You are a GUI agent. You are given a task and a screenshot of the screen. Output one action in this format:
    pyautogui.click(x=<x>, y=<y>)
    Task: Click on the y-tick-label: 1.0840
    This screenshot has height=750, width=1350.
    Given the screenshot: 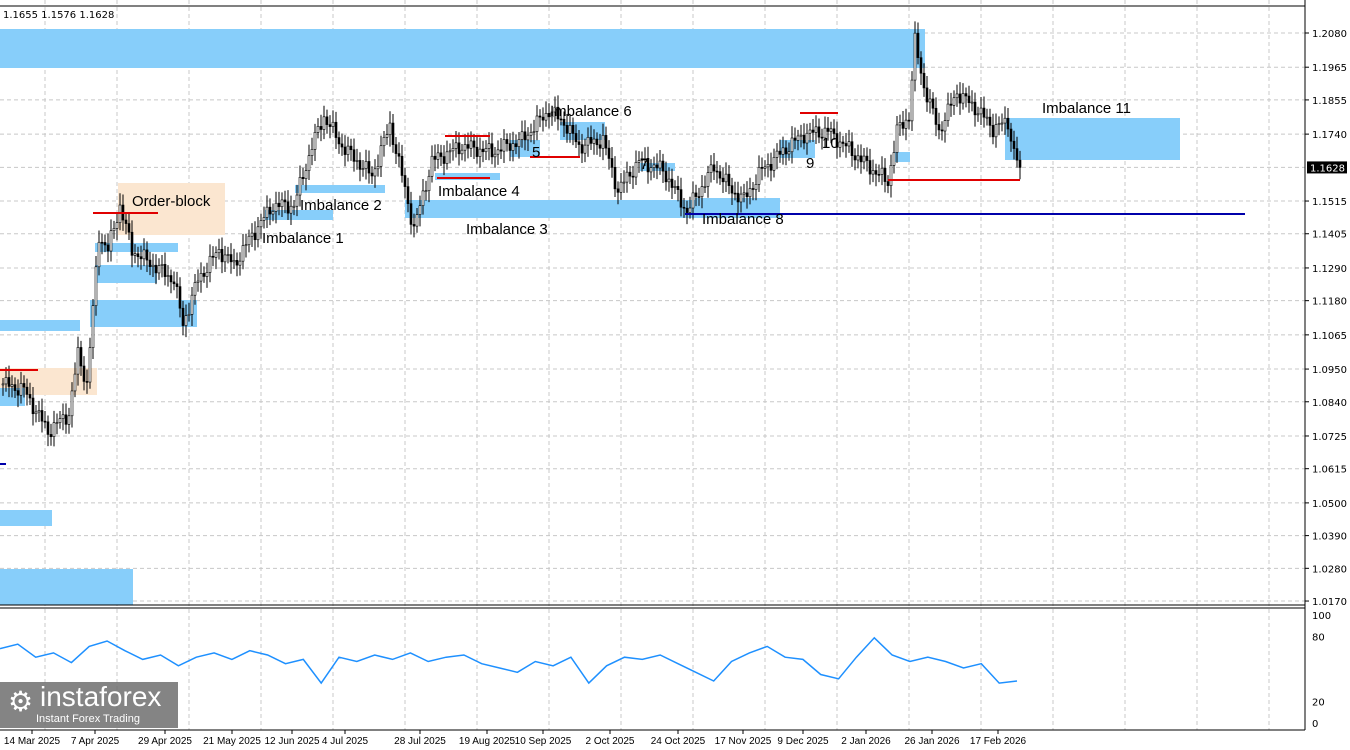 What is the action you would take?
    pyautogui.click(x=1329, y=403)
    